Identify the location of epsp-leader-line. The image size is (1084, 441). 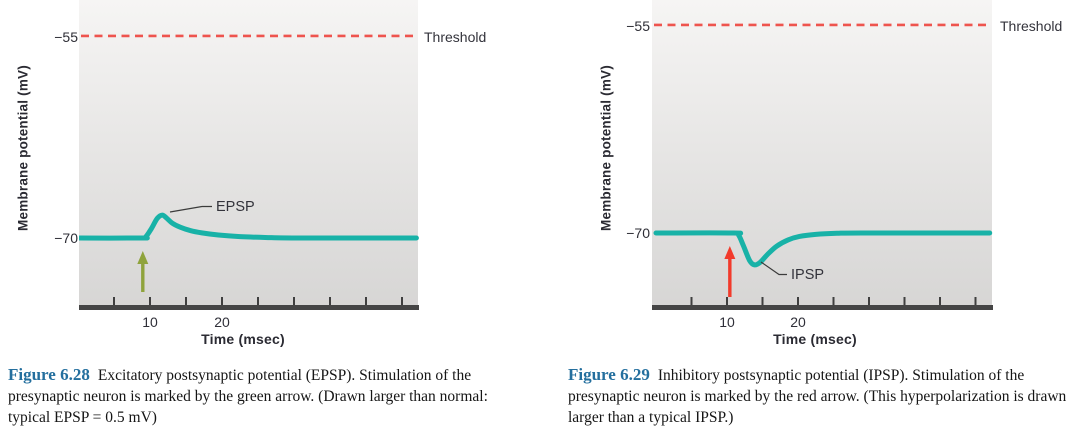
(190, 209).